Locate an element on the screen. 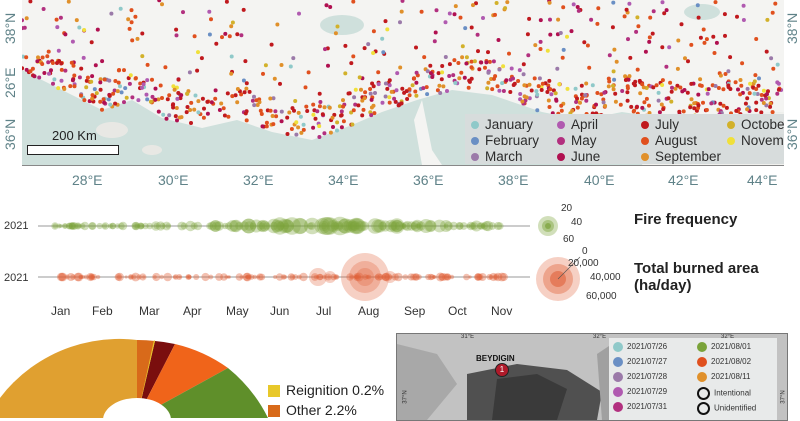 The image size is (800, 421). inset-legend-item: 2021/07/26 is located at coordinates (640, 347).